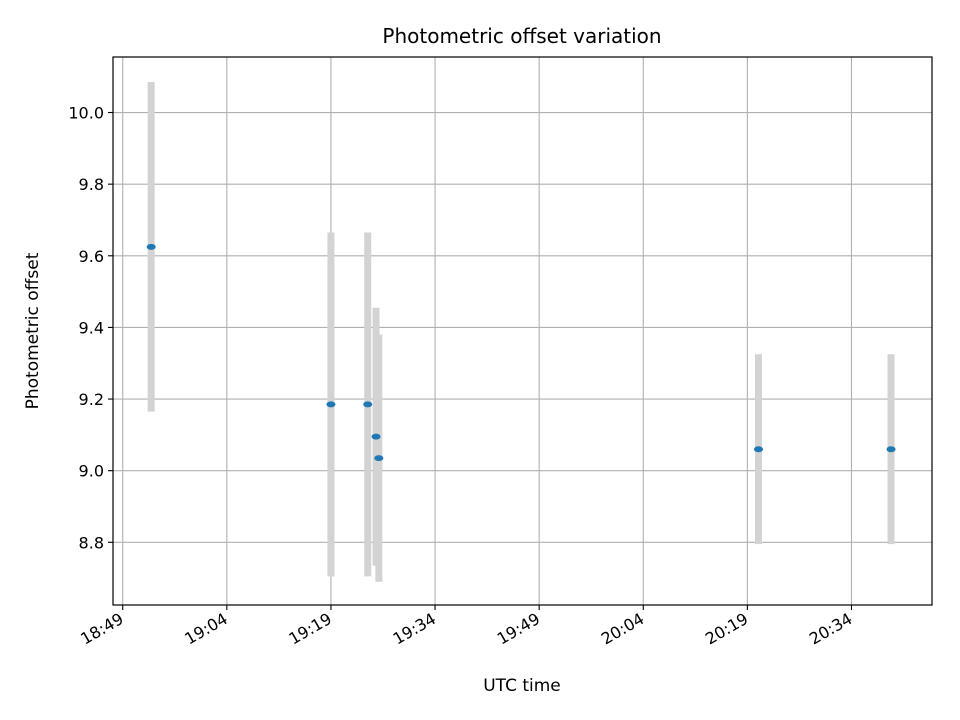 The width and height of the screenshot is (960, 720). I want to click on x-axis-label: UTC time, so click(522, 686).